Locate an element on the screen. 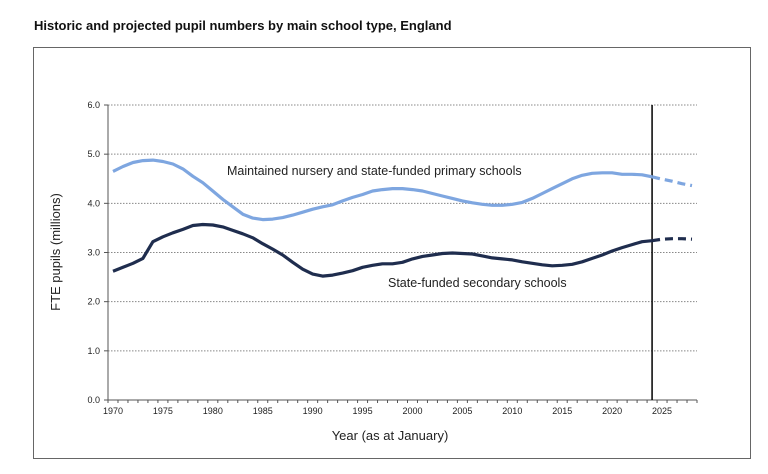  y-tick-label: 1.0 is located at coordinates (93, 351).